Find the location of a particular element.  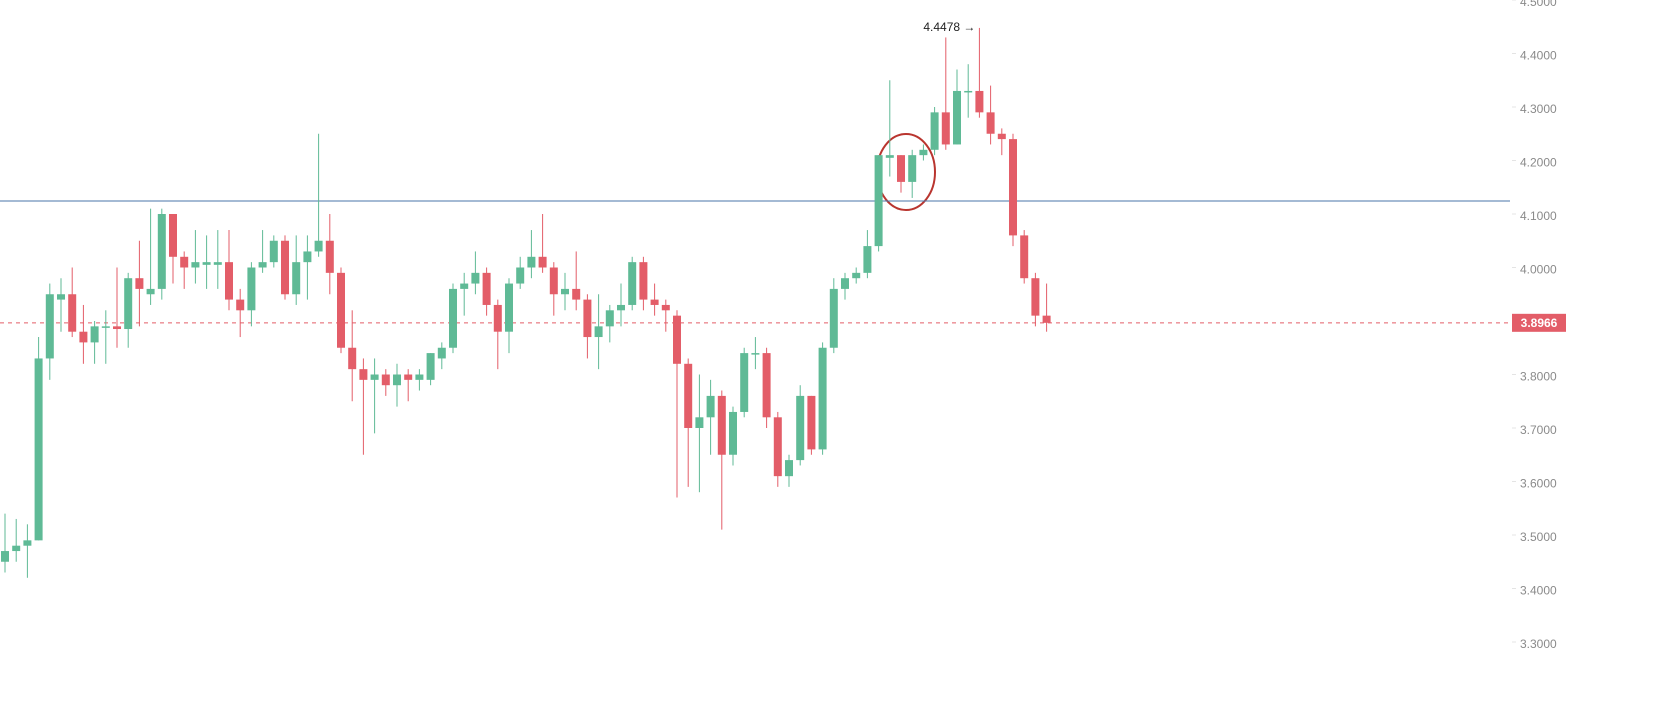

y-tick-label: 3.7000 is located at coordinates (1538, 430).